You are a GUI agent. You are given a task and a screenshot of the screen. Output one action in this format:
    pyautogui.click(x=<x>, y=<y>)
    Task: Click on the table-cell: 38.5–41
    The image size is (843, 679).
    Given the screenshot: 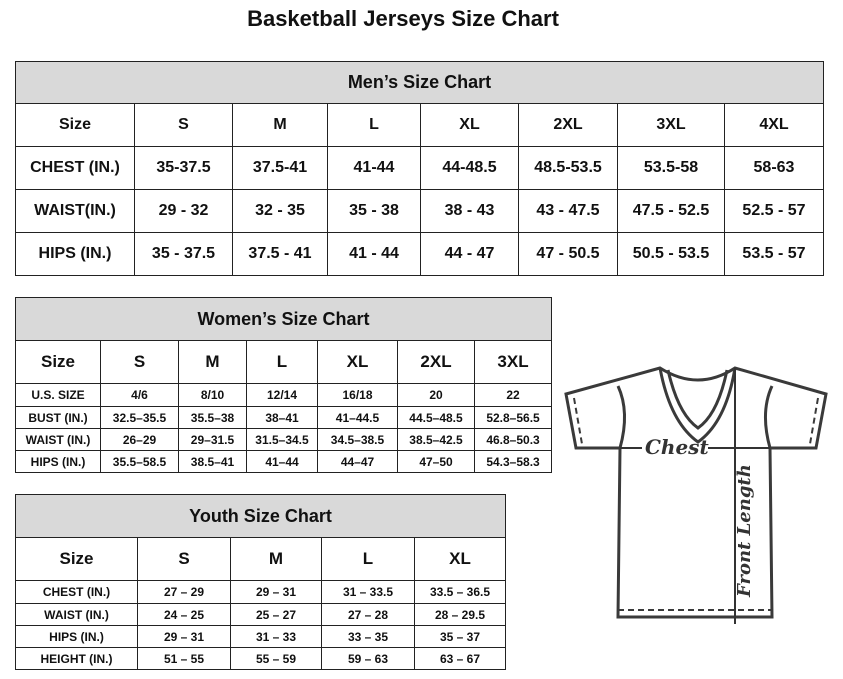 What is the action you would take?
    pyautogui.click(x=212, y=461)
    